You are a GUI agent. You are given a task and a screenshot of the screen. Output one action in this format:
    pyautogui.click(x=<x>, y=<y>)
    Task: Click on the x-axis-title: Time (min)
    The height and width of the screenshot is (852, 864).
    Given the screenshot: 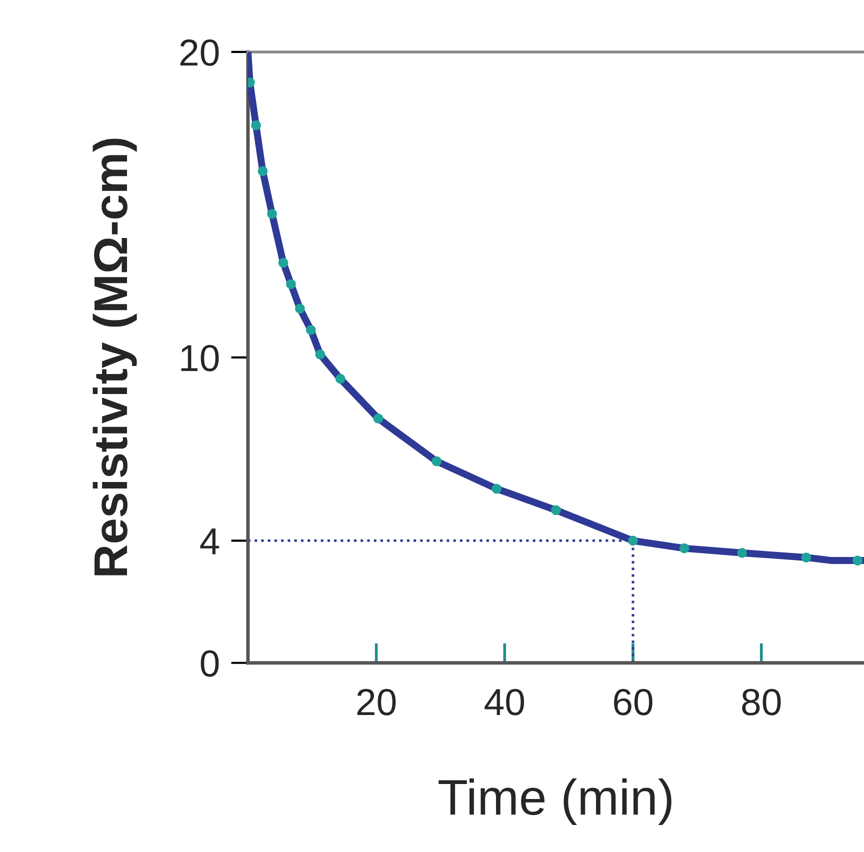 What is the action you would take?
    pyautogui.click(x=555, y=801)
    